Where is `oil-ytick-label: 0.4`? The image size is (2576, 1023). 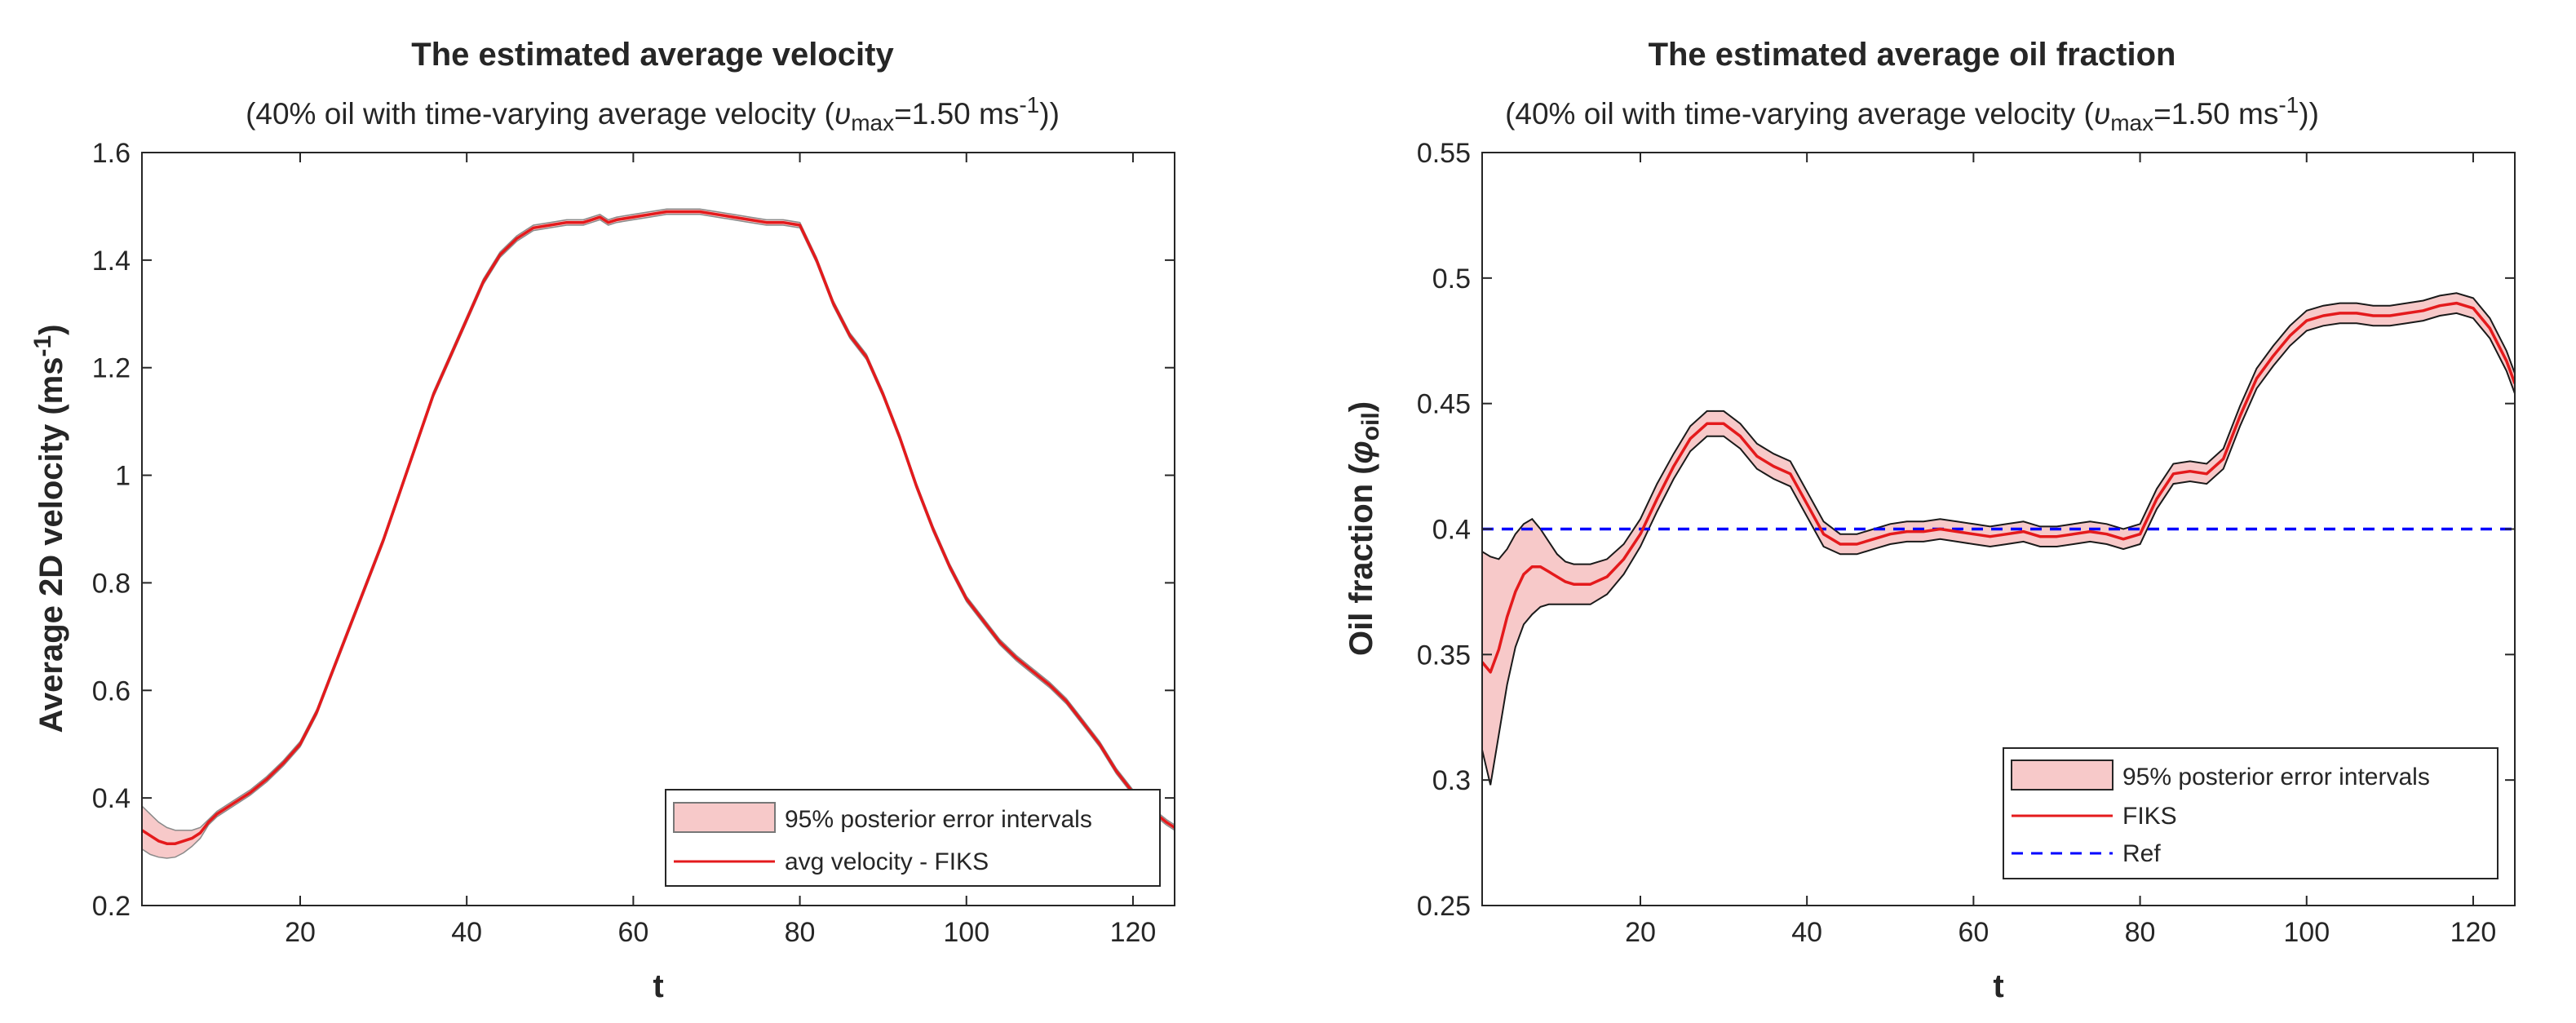 oil-ytick-label: 0.4 is located at coordinates (1451, 530).